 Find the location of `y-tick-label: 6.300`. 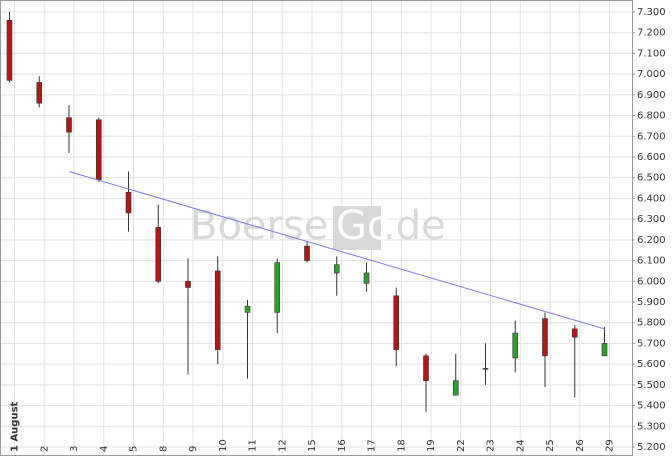

y-tick-label: 6.300 is located at coordinates (651, 219).